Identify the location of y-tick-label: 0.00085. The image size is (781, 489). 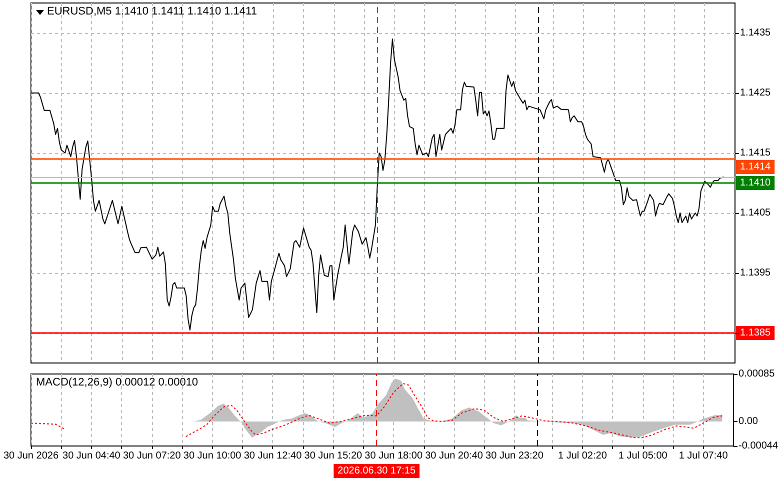
(757, 374).